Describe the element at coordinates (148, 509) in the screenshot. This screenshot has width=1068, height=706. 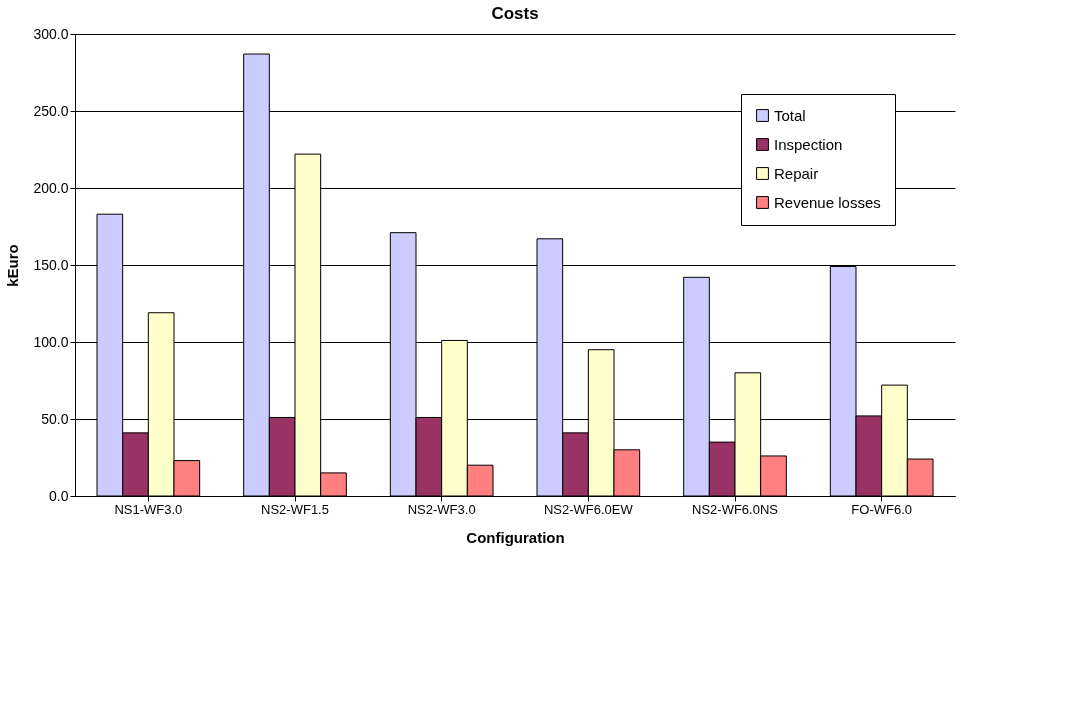
I see `x-tick-label: NS1-WF3.0` at that location.